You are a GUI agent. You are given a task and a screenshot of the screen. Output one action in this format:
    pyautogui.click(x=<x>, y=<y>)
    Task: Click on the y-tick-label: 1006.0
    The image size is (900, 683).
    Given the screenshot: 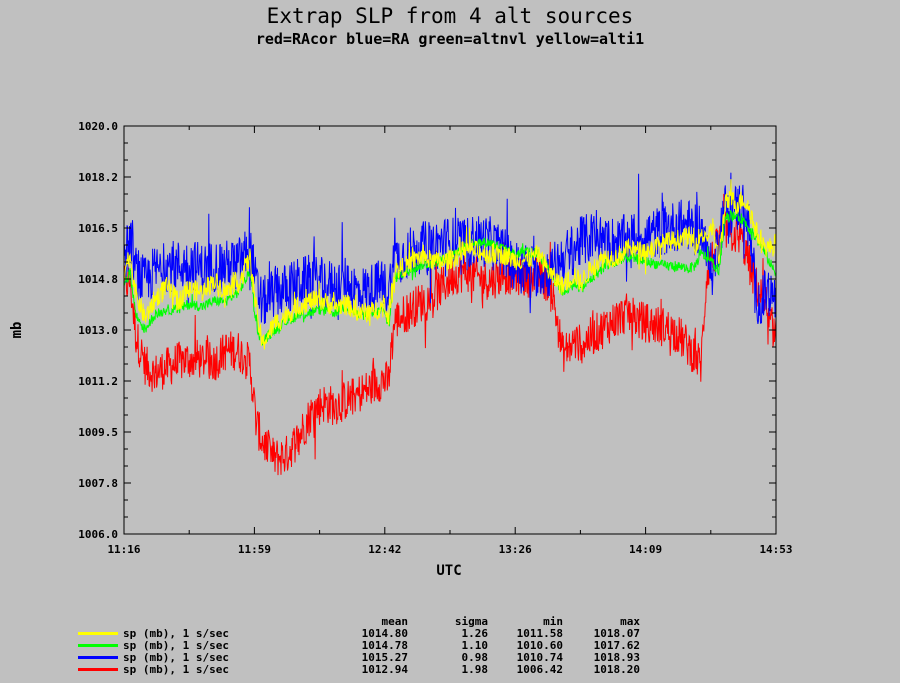 What is the action you would take?
    pyautogui.click(x=98, y=534)
    